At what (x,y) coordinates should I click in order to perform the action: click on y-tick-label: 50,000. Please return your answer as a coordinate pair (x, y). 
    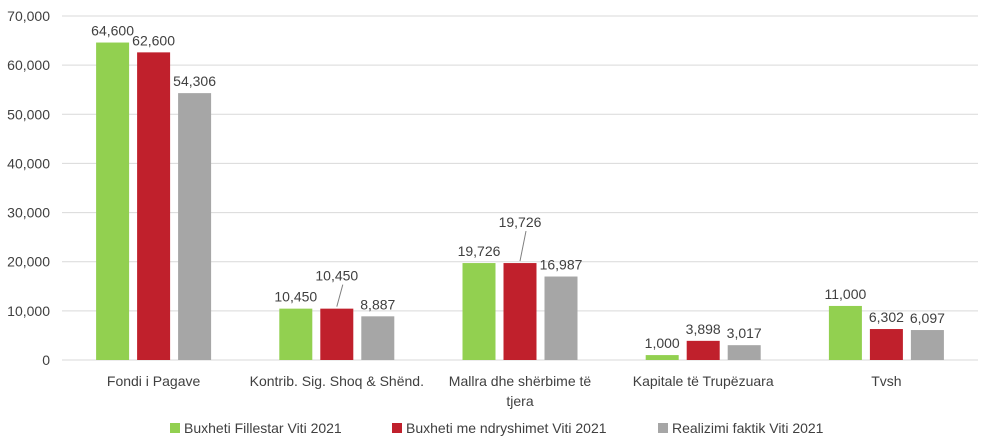
    Looking at the image, I should click on (28, 114).